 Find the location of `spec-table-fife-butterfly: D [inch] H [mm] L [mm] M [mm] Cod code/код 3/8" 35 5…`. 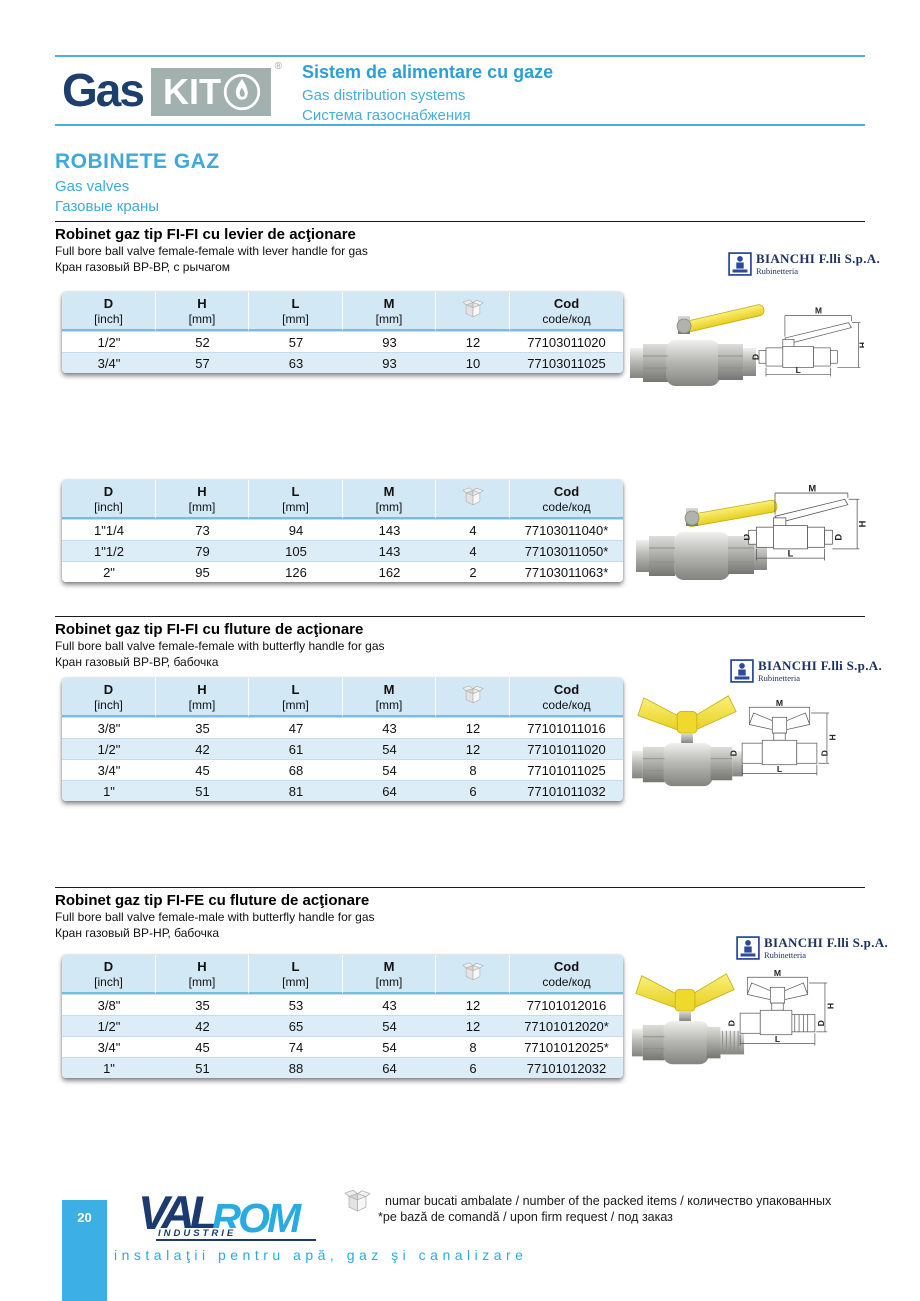

spec-table-fife-butterfly: D [inch] H [mm] L [mm] M [mm] Cod code/код 3/8" 35 5… is located at coordinates (342, 1016).